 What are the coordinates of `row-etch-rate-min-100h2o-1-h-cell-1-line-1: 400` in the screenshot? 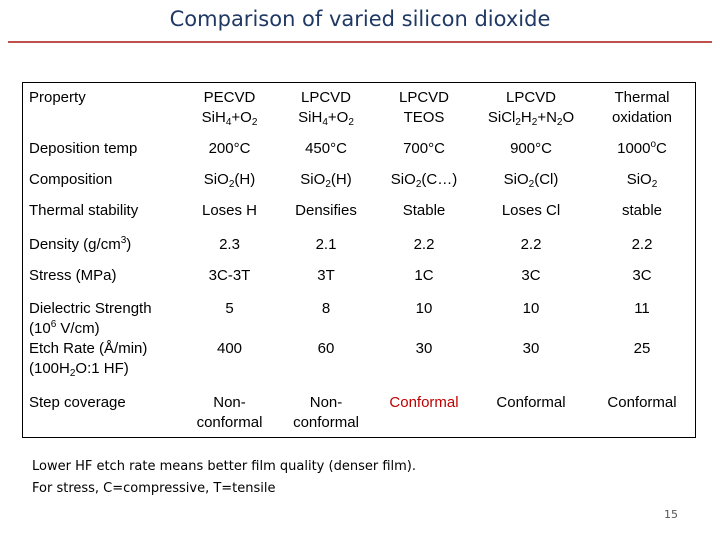 It's located at (229, 348).